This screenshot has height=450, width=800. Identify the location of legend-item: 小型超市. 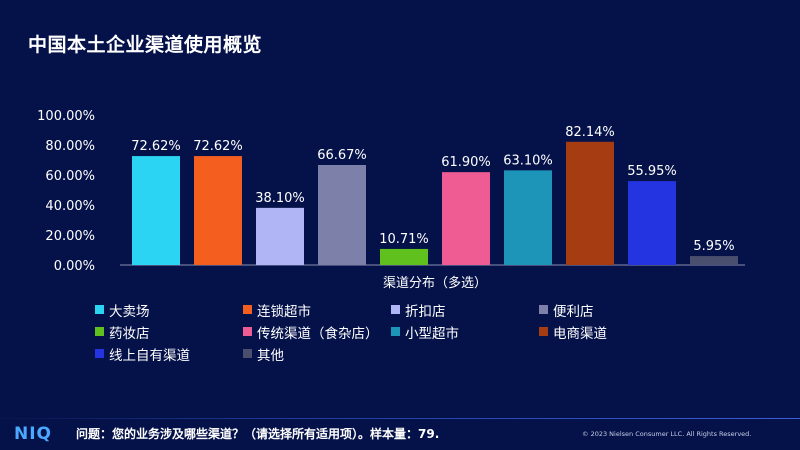
(465, 332).